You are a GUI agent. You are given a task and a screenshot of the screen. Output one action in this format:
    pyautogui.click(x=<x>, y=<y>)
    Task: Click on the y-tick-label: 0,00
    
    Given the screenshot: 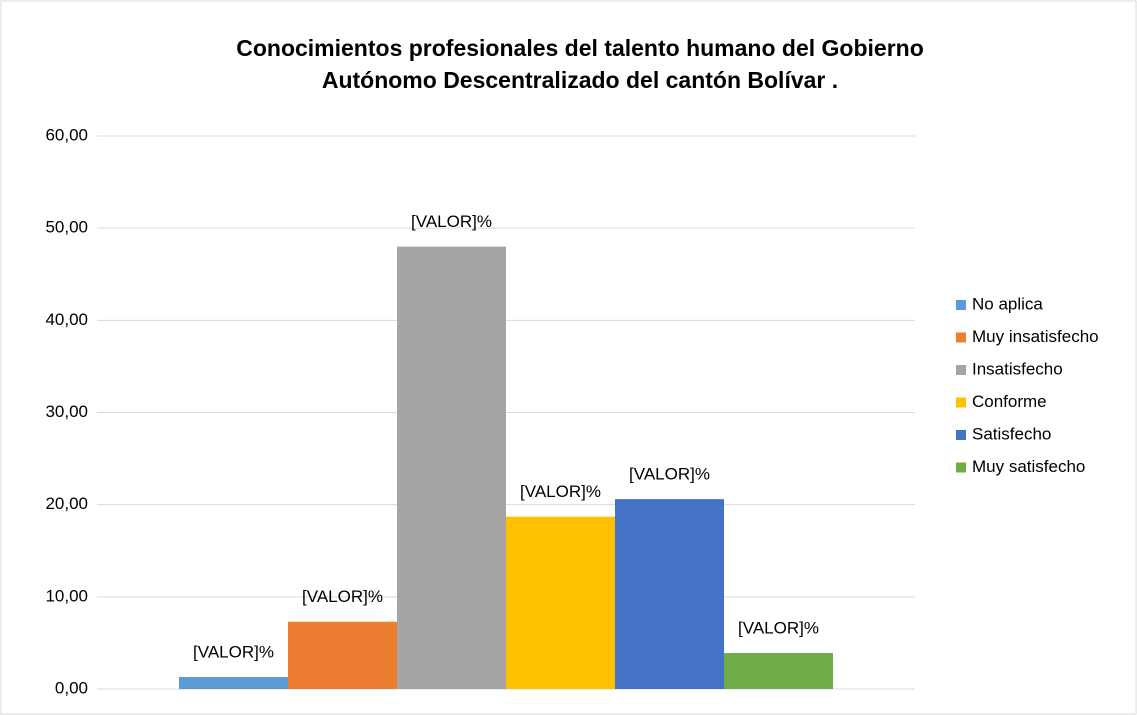 What is the action you would take?
    pyautogui.click(x=71, y=687)
    